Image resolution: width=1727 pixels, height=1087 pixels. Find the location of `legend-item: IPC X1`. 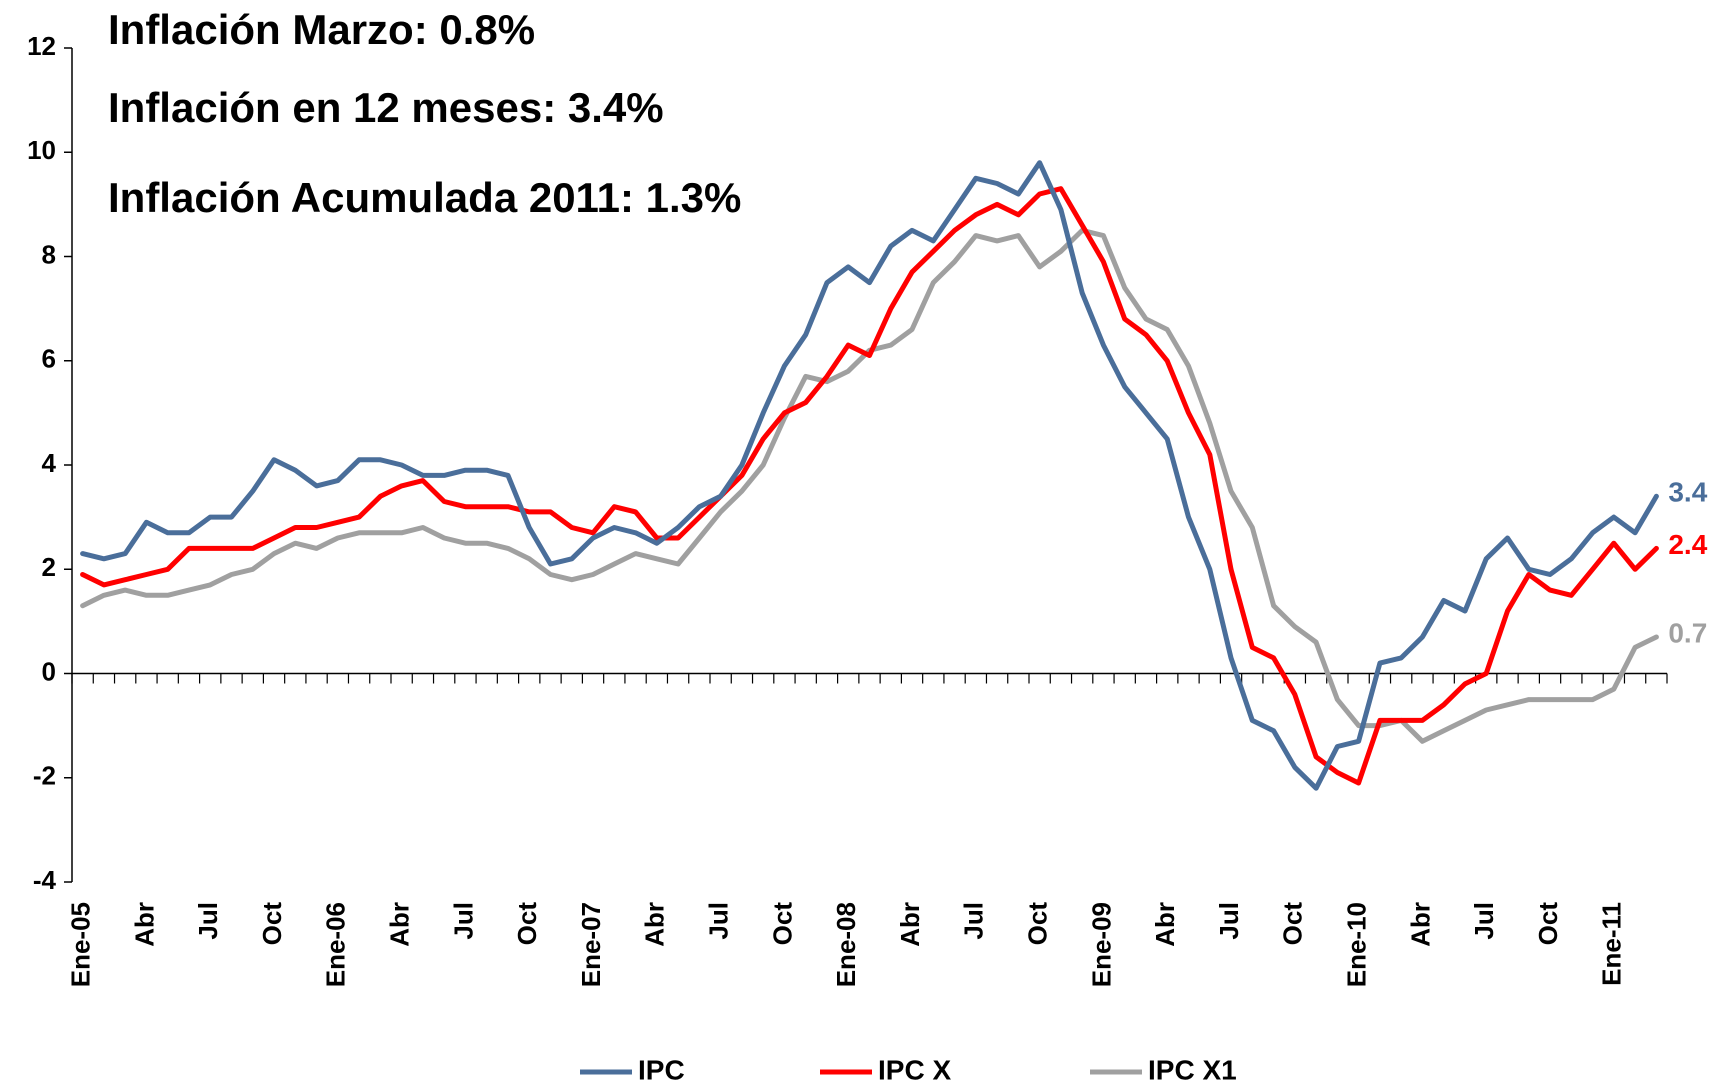

legend-item: IPC X1 is located at coordinates (1163, 1069).